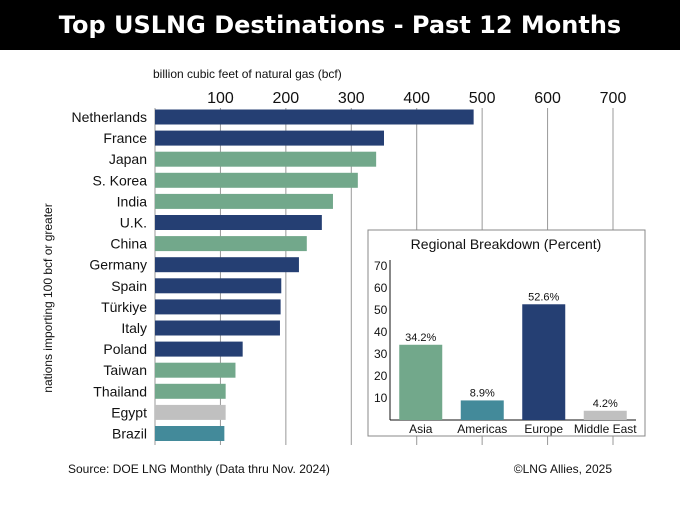 The height and width of the screenshot is (510, 680). Describe the element at coordinates (227, 265) in the screenshot. I see `bar-germany` at that location.